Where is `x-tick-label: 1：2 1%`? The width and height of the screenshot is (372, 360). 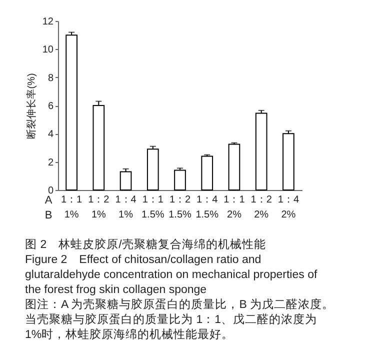 x-tick-label: 1：2 1% is located at coordinates (99, 207).